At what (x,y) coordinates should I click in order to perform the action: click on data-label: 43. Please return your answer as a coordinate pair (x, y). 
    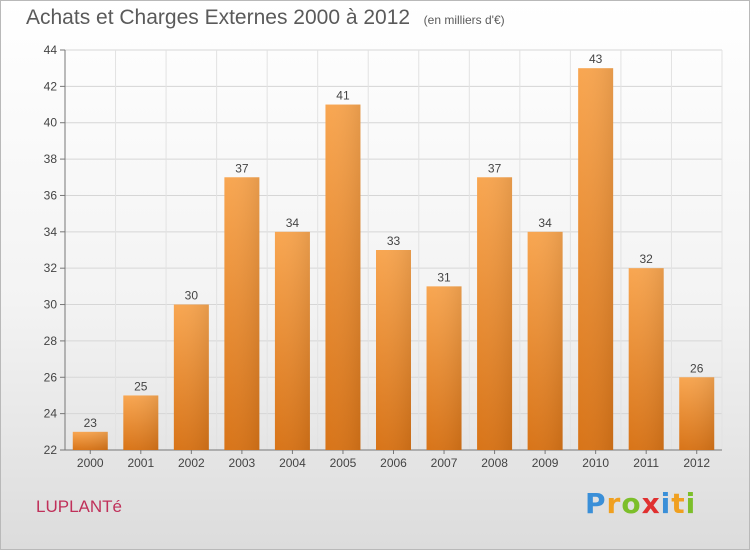
    Looking at the image, I should click on (596, 59).